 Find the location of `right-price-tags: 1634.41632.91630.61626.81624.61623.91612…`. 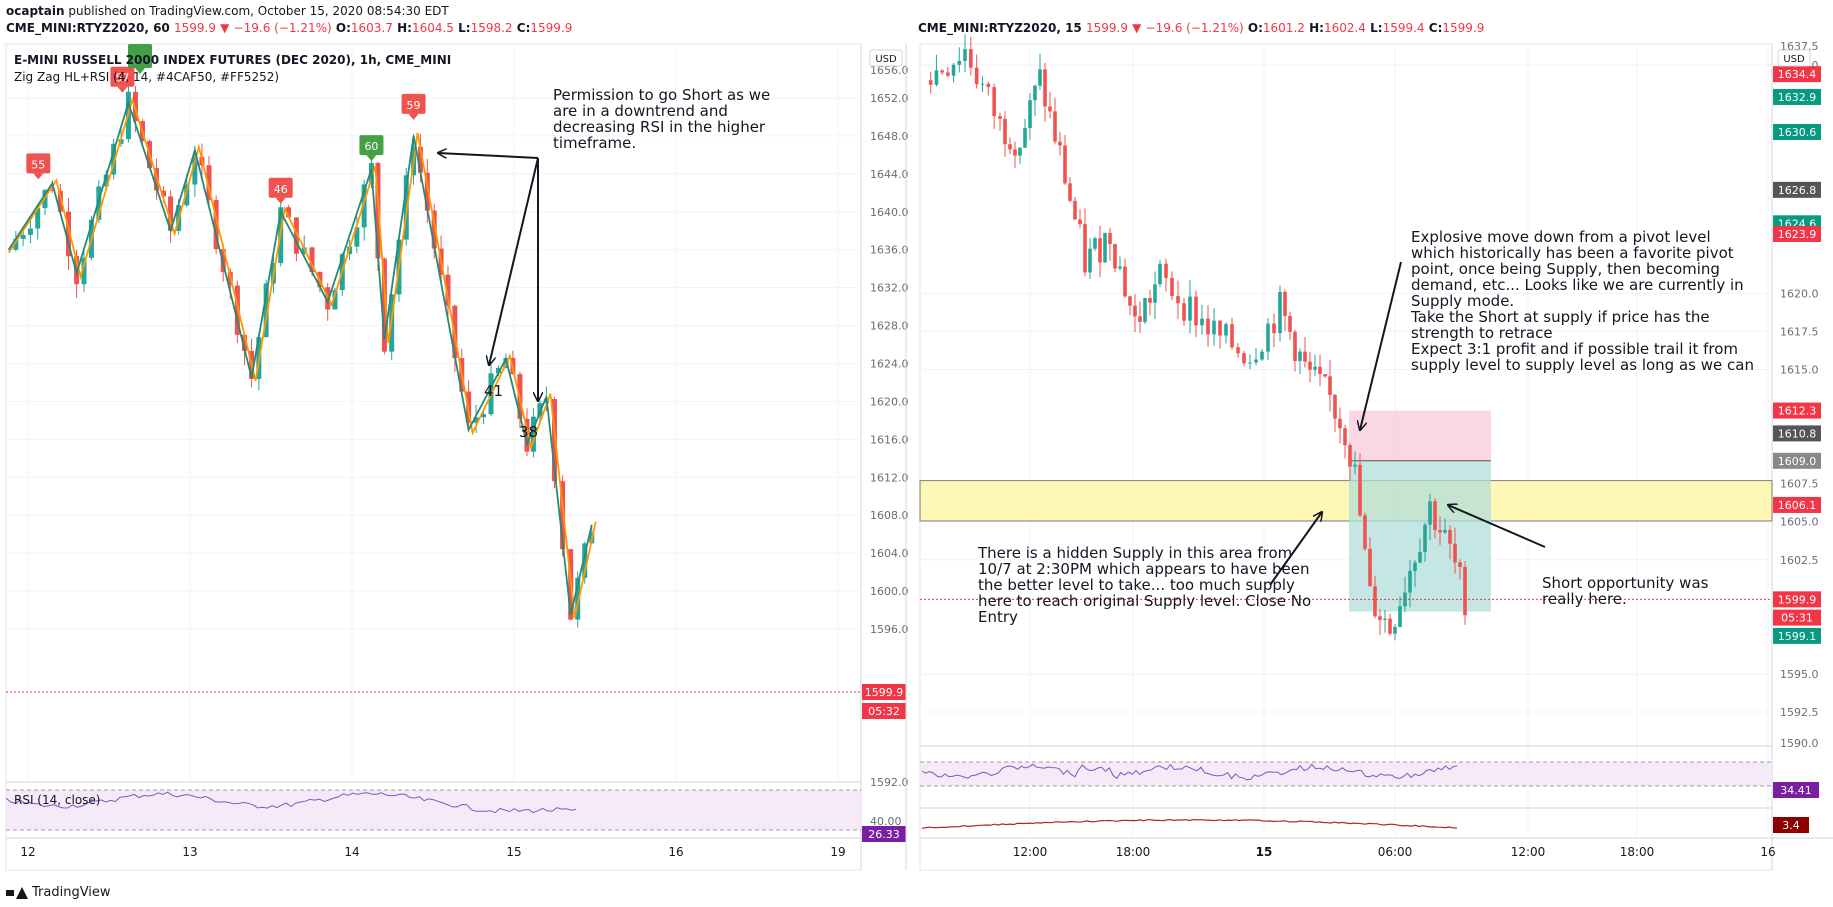

right-price-tags: 1634.41632.91630.61626.81624.61623.91612… is located at coordinates (1797, 355).